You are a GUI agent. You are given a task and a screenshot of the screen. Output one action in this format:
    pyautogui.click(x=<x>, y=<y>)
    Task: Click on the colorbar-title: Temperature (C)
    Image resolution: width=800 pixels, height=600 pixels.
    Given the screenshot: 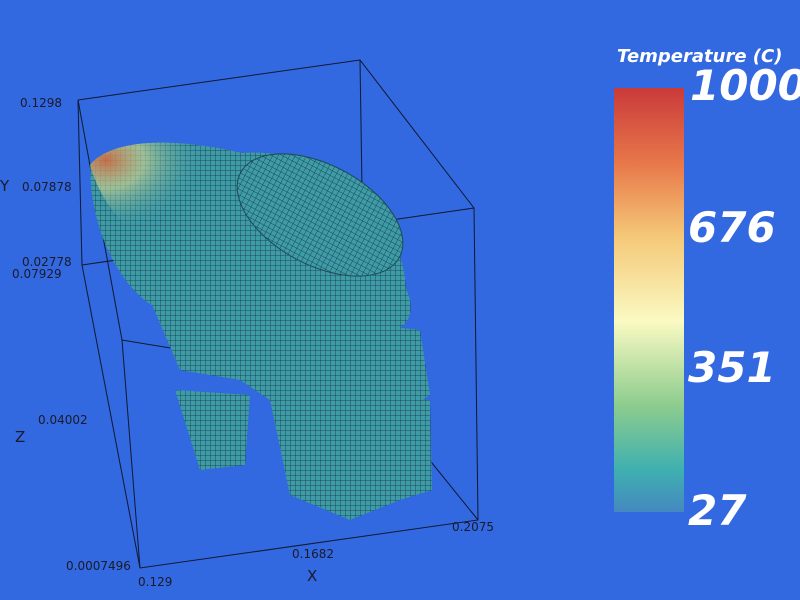 What is the action you would take?
    pyautogui.click(x=699, y=56)
    